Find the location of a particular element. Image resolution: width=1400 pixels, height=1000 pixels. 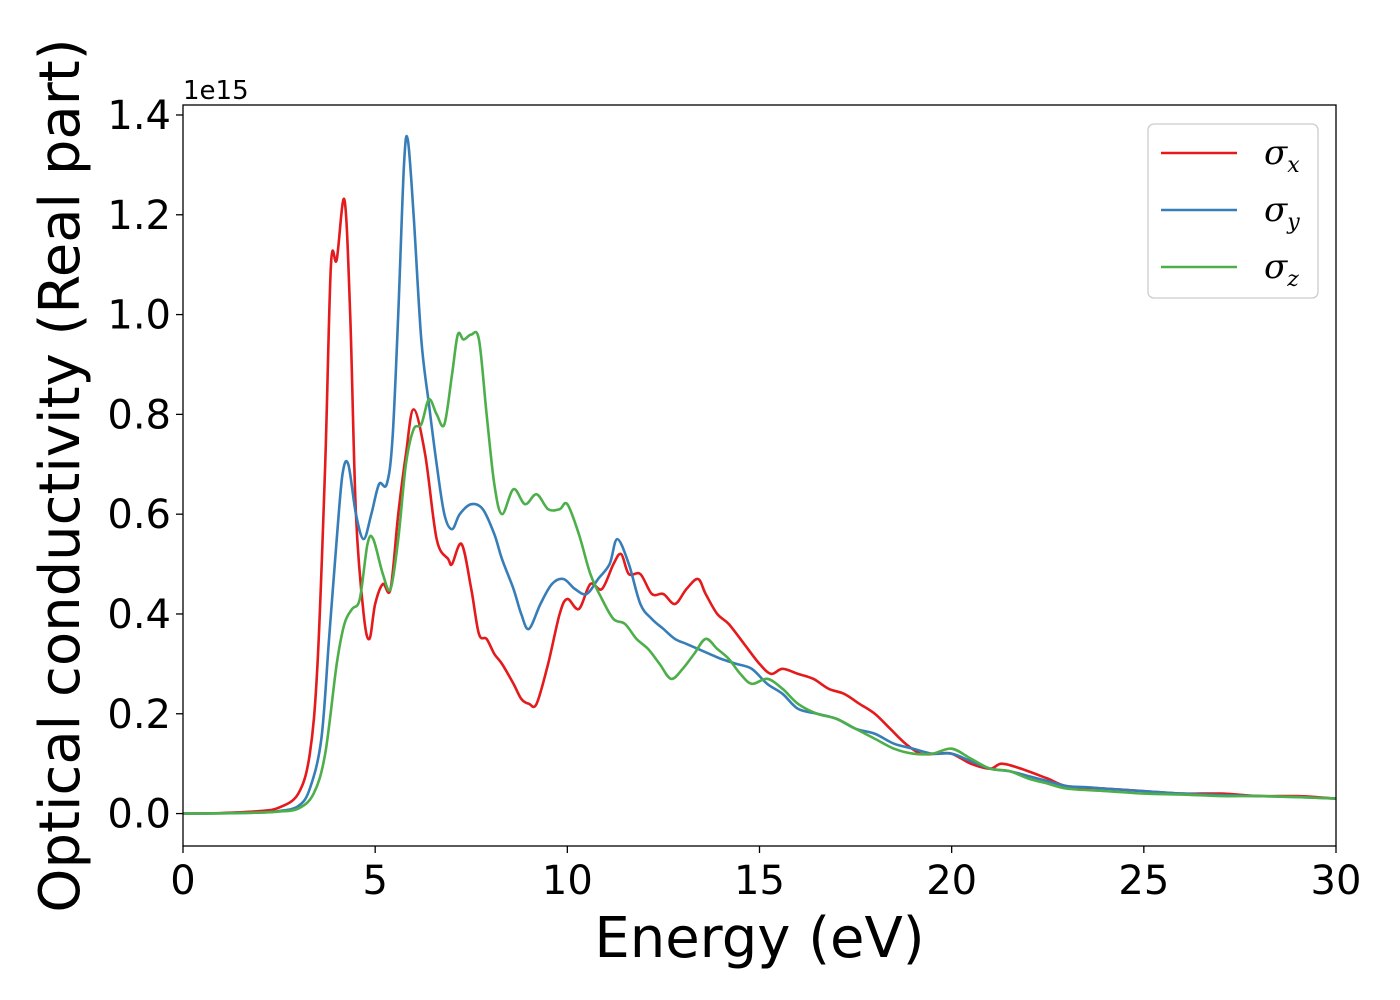

legend-subscript: z is located at coordinates (1292, 279).